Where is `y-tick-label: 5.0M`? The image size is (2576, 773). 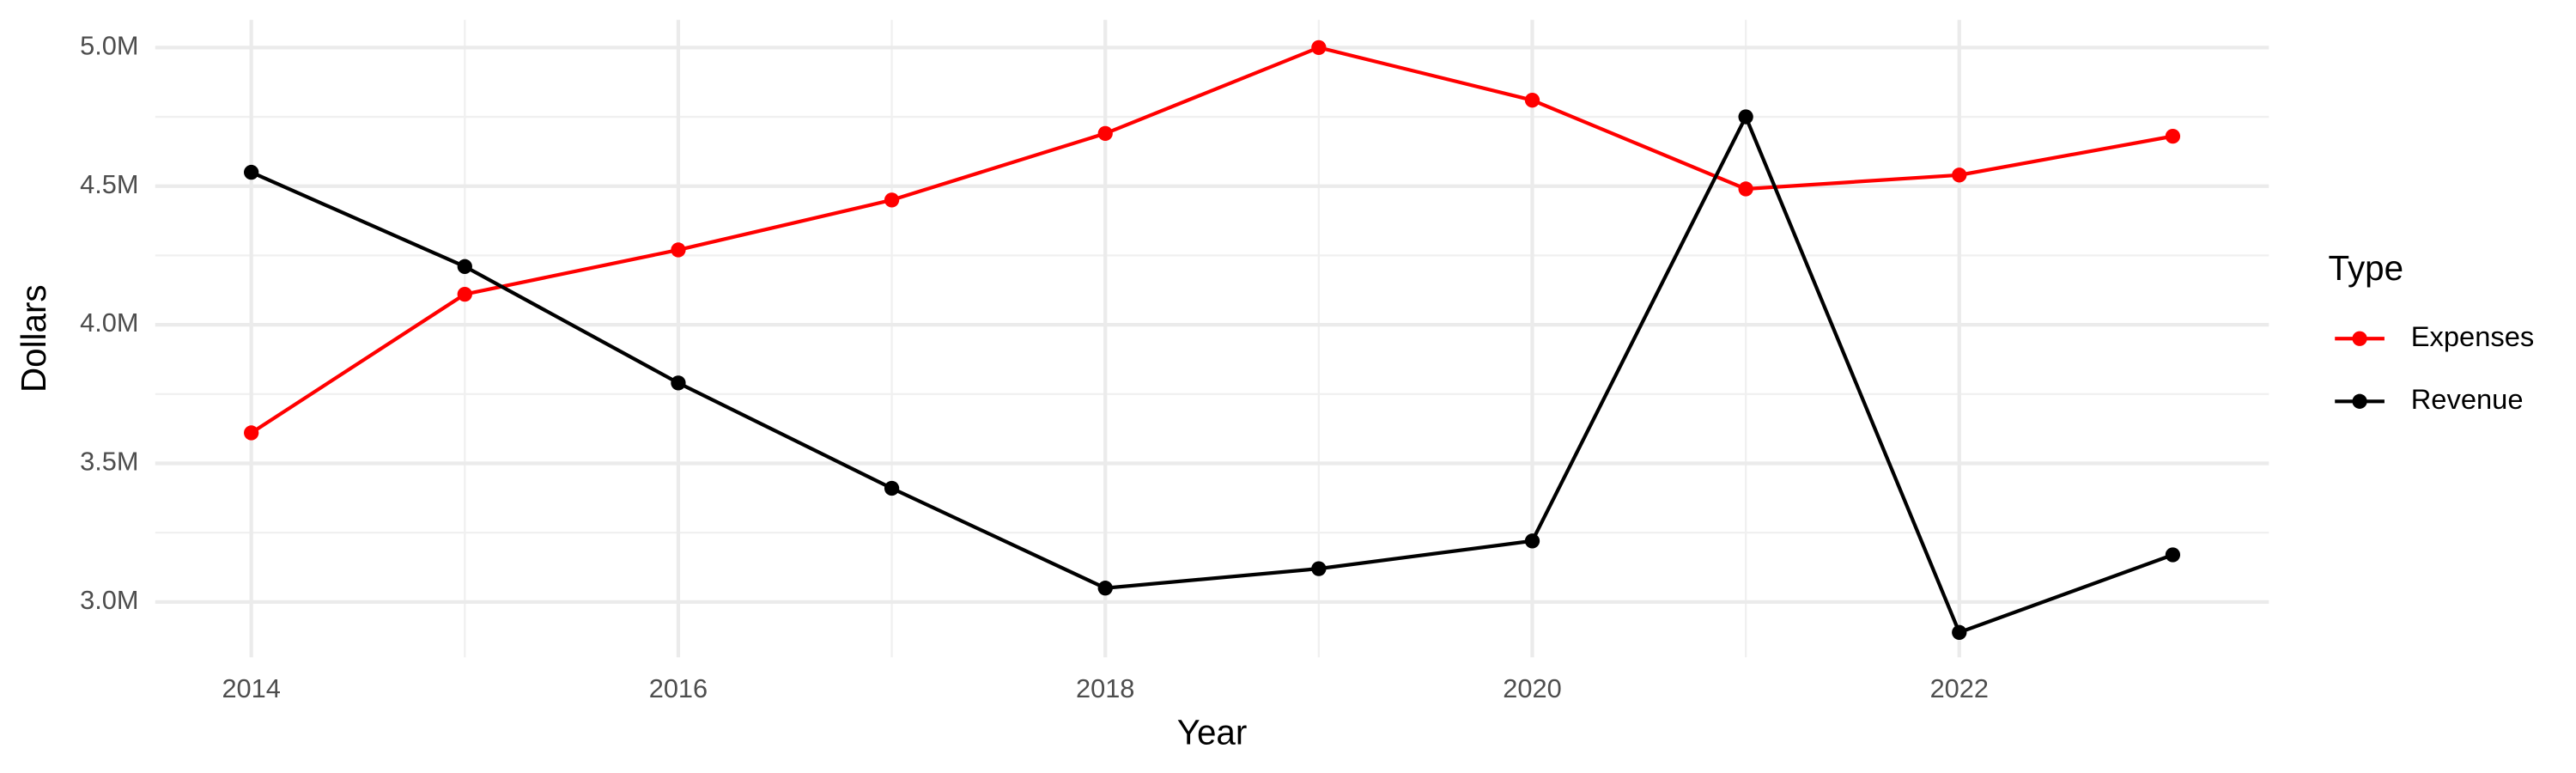
y-tick-label: 5.0M is located at coordinates (109, 45).